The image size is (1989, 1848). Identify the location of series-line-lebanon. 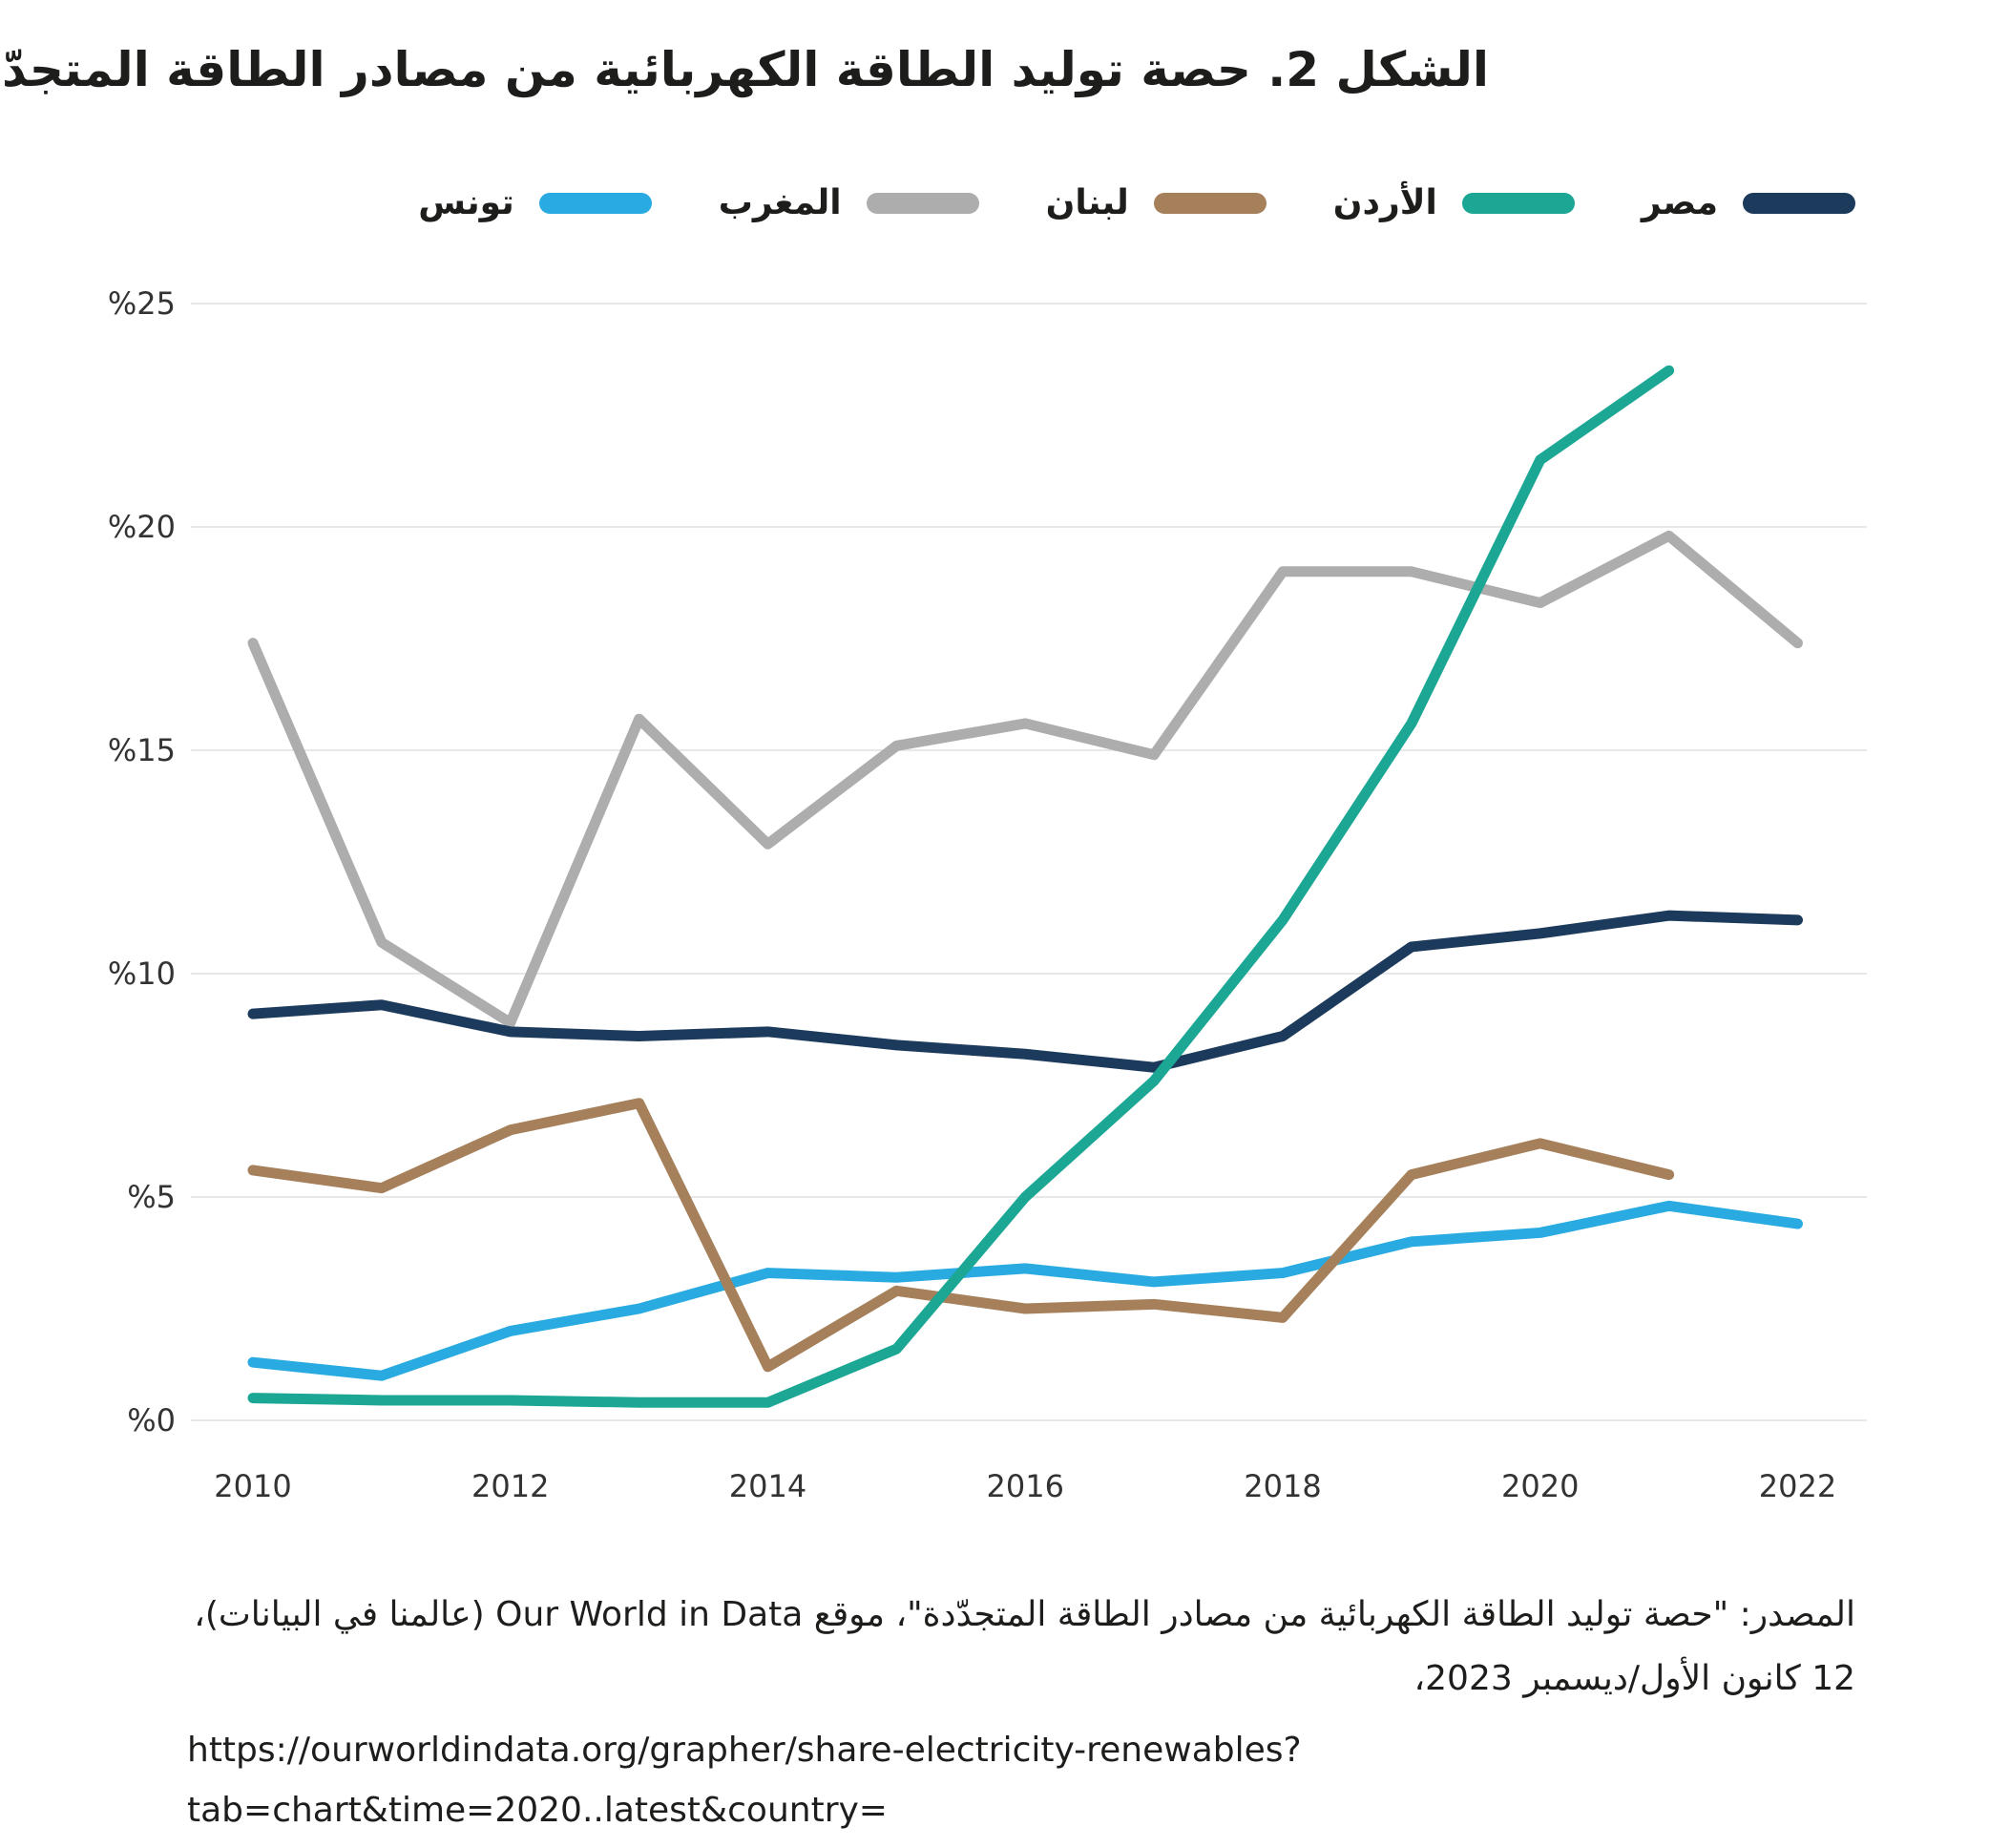
(961, 1236).